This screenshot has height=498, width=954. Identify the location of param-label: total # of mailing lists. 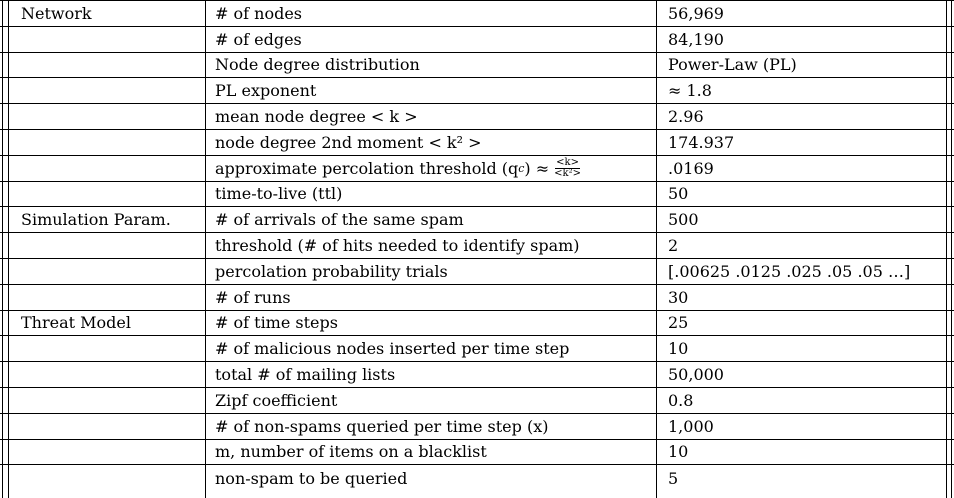
(305, 375).